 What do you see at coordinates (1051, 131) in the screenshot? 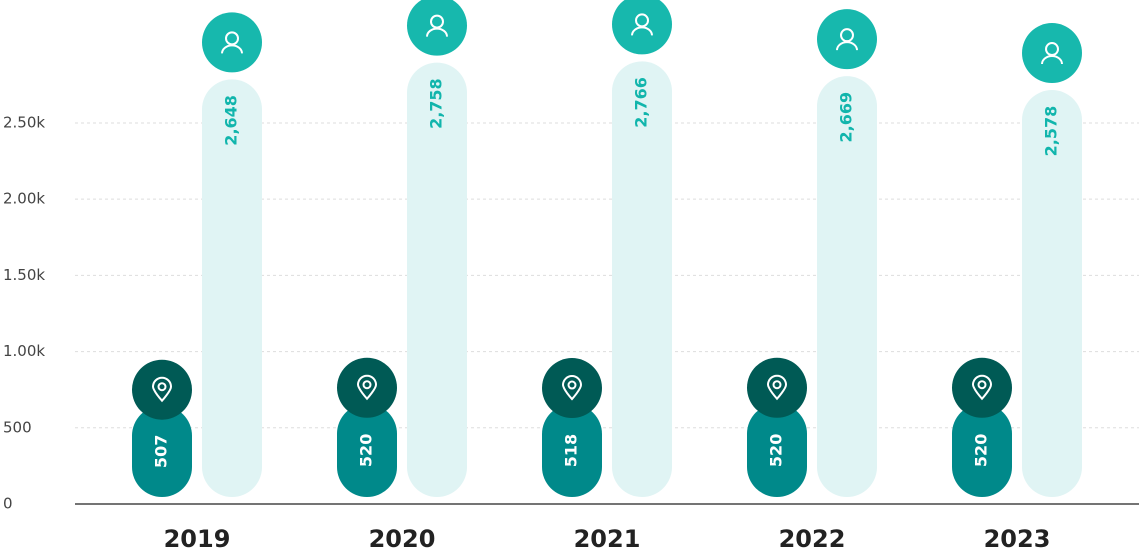
I see `value-label: 2,578` at bounding box center [1051, 131].